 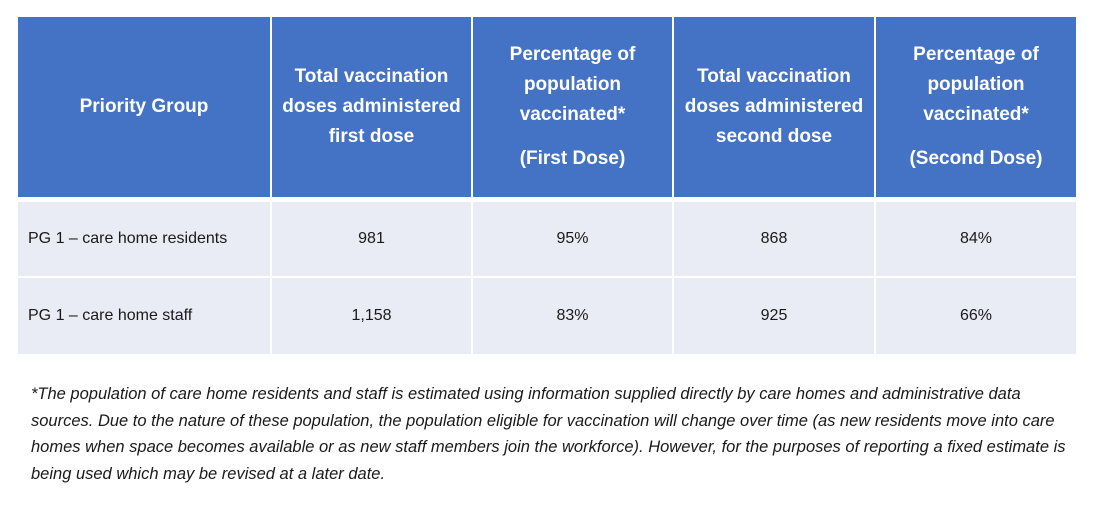 I want to click on cell-second-dose-total: 868, so click(x=774, y=238).